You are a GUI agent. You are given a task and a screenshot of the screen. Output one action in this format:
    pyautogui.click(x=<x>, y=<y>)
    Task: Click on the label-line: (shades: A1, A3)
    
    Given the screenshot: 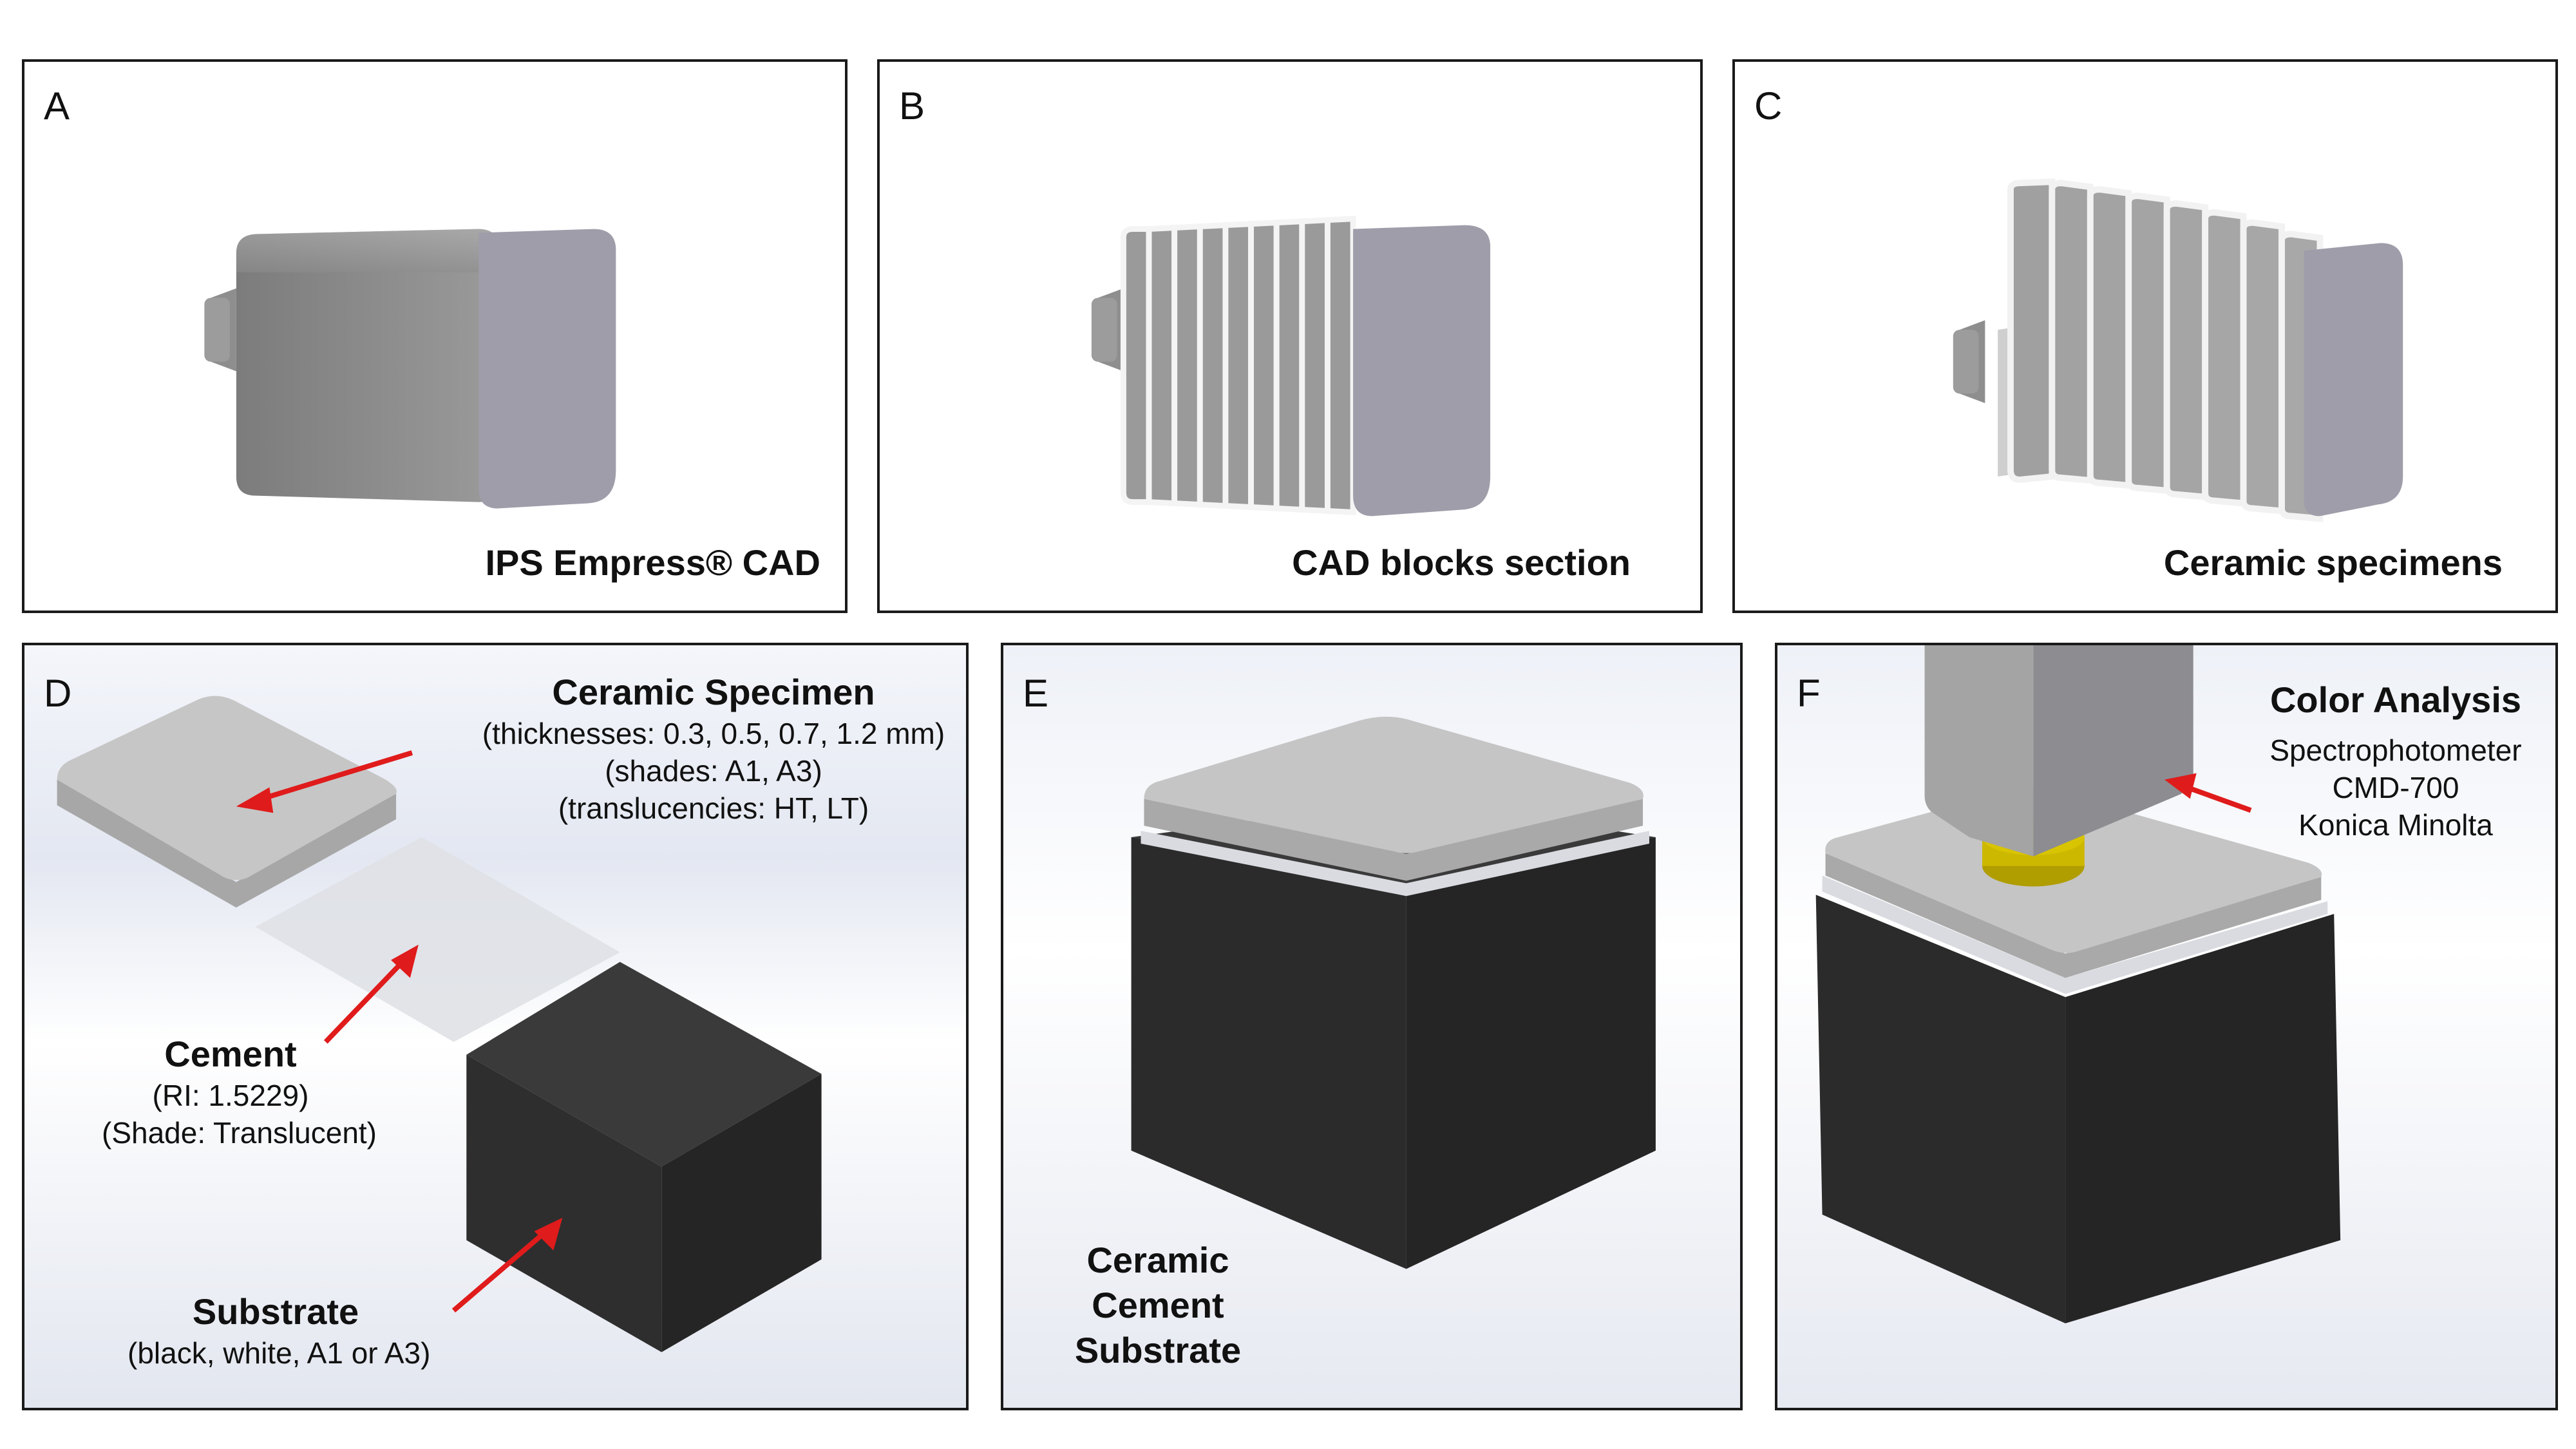 What is the action you would take?
    pyautogui.click(x=714, y=771)
    